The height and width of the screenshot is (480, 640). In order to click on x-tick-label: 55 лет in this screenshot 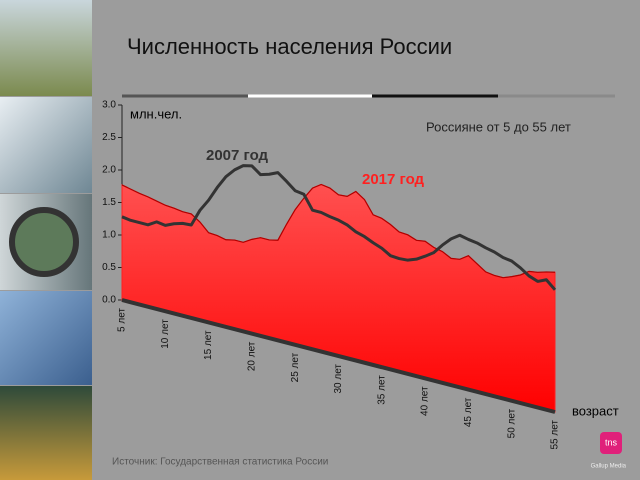, I will do `click(555, 435)`.